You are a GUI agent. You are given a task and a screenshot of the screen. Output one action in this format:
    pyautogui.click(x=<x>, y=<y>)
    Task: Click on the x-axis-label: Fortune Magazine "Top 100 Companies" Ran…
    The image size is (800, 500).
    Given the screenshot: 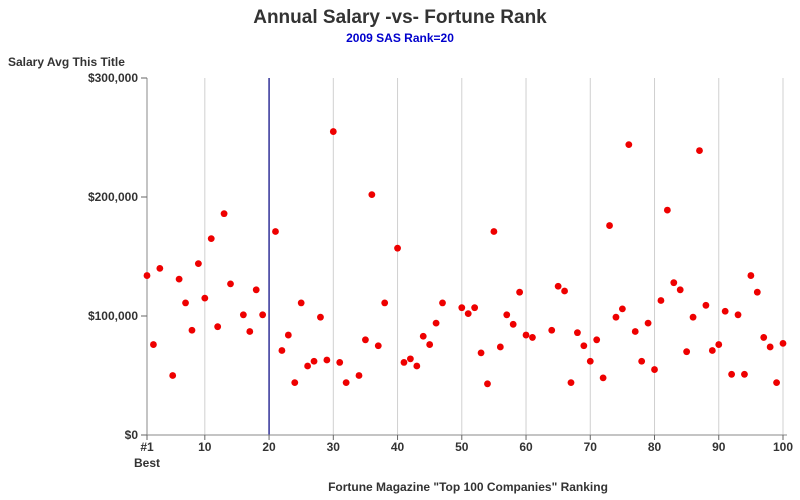 What is the action you would take?
    pyautogui.click(x=468, y=487)
    